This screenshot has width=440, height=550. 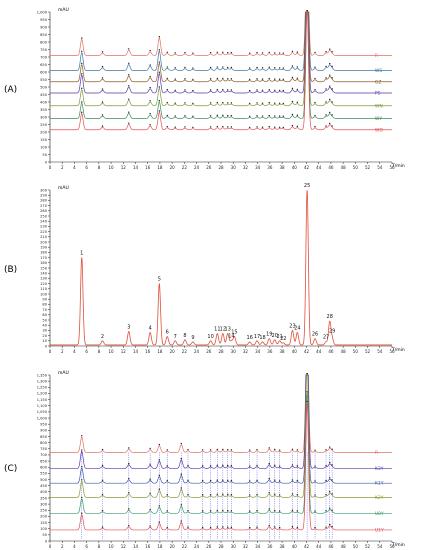 I want to click on y-tick-label: 300, so click(x=44, y=117).